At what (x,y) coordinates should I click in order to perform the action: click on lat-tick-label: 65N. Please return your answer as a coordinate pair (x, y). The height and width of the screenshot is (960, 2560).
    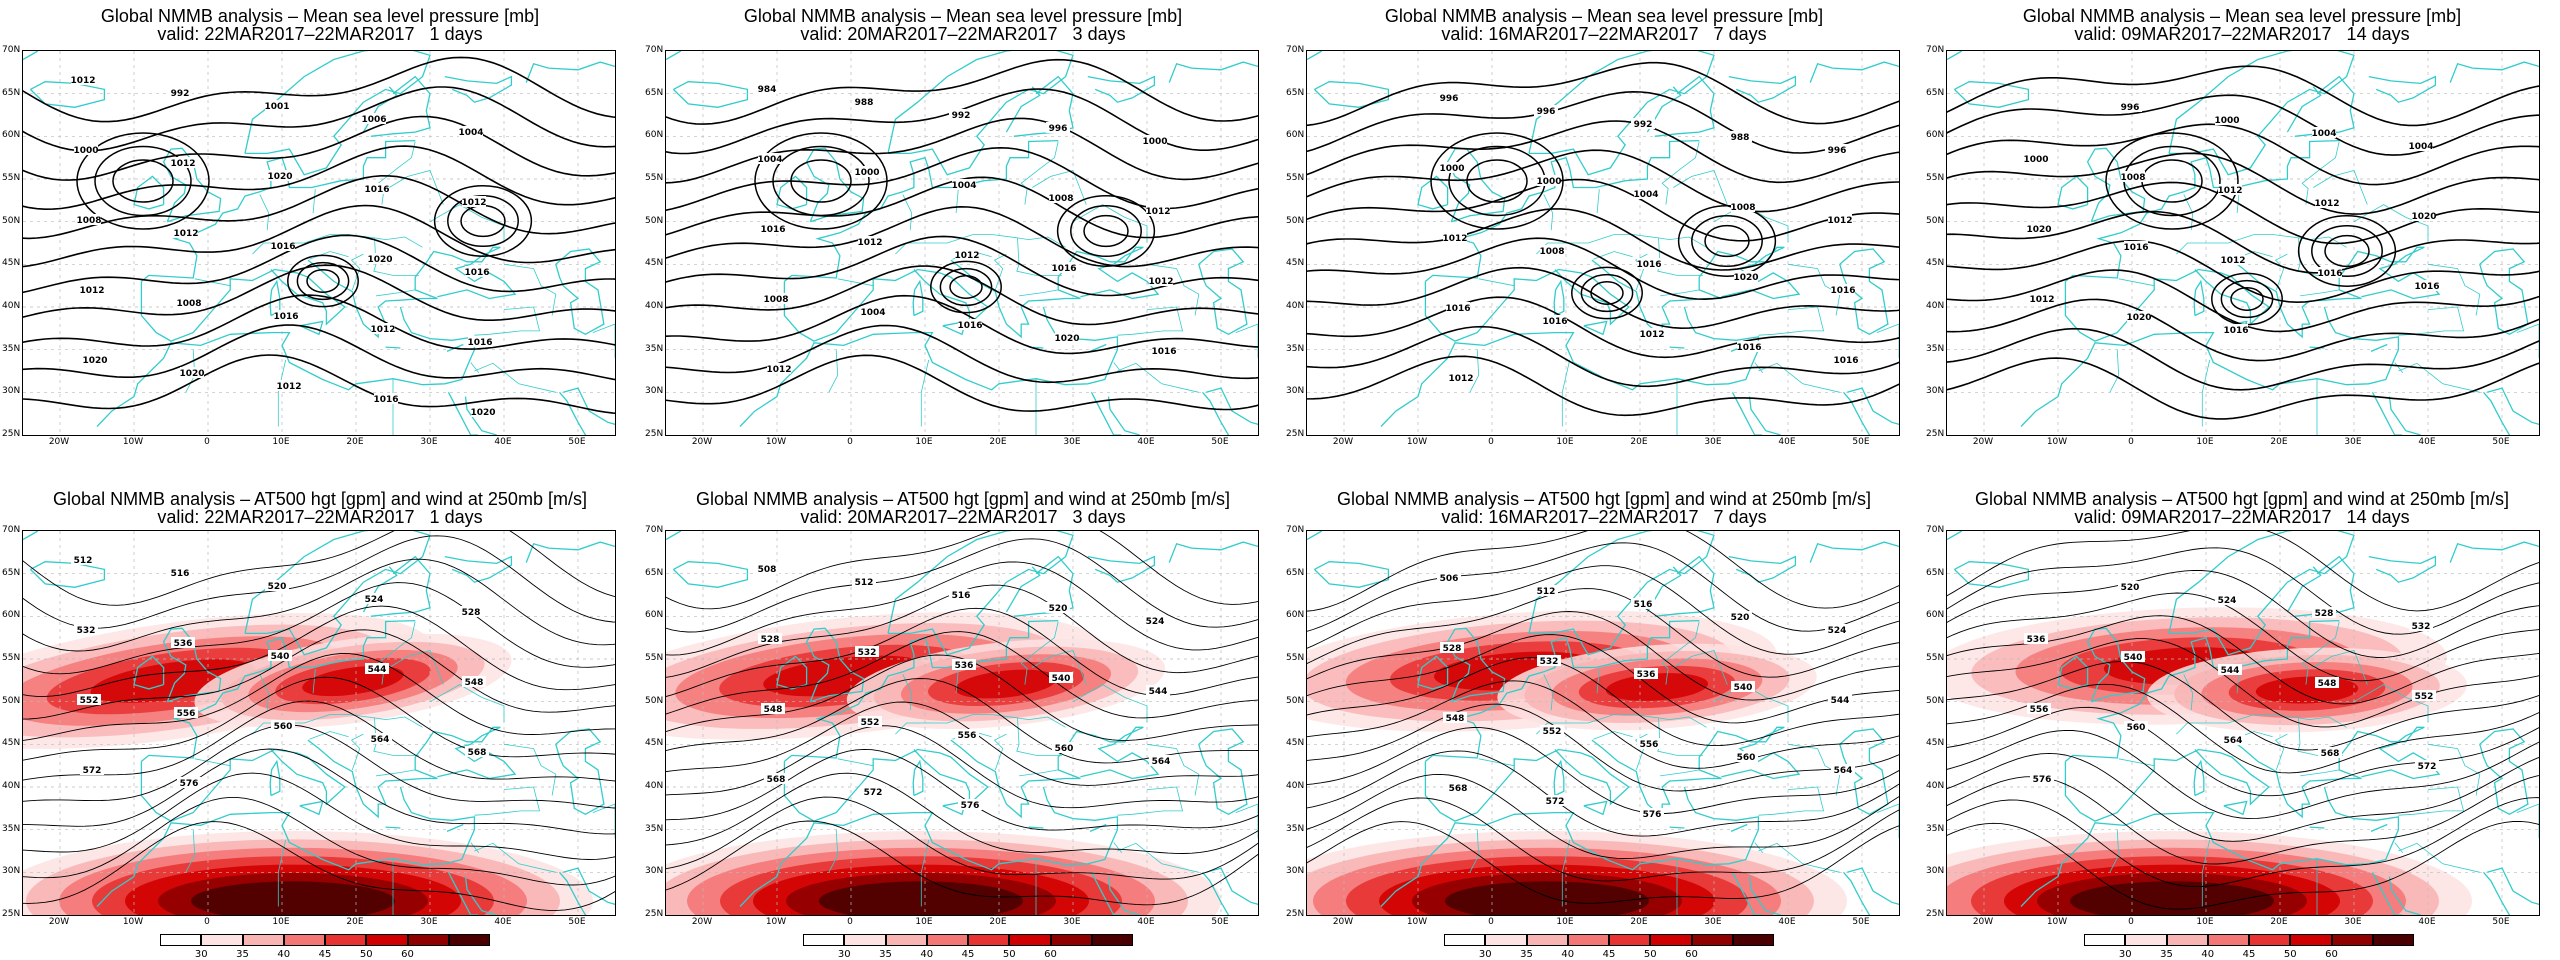
    Looking at the image, I should click on (1935, 572).